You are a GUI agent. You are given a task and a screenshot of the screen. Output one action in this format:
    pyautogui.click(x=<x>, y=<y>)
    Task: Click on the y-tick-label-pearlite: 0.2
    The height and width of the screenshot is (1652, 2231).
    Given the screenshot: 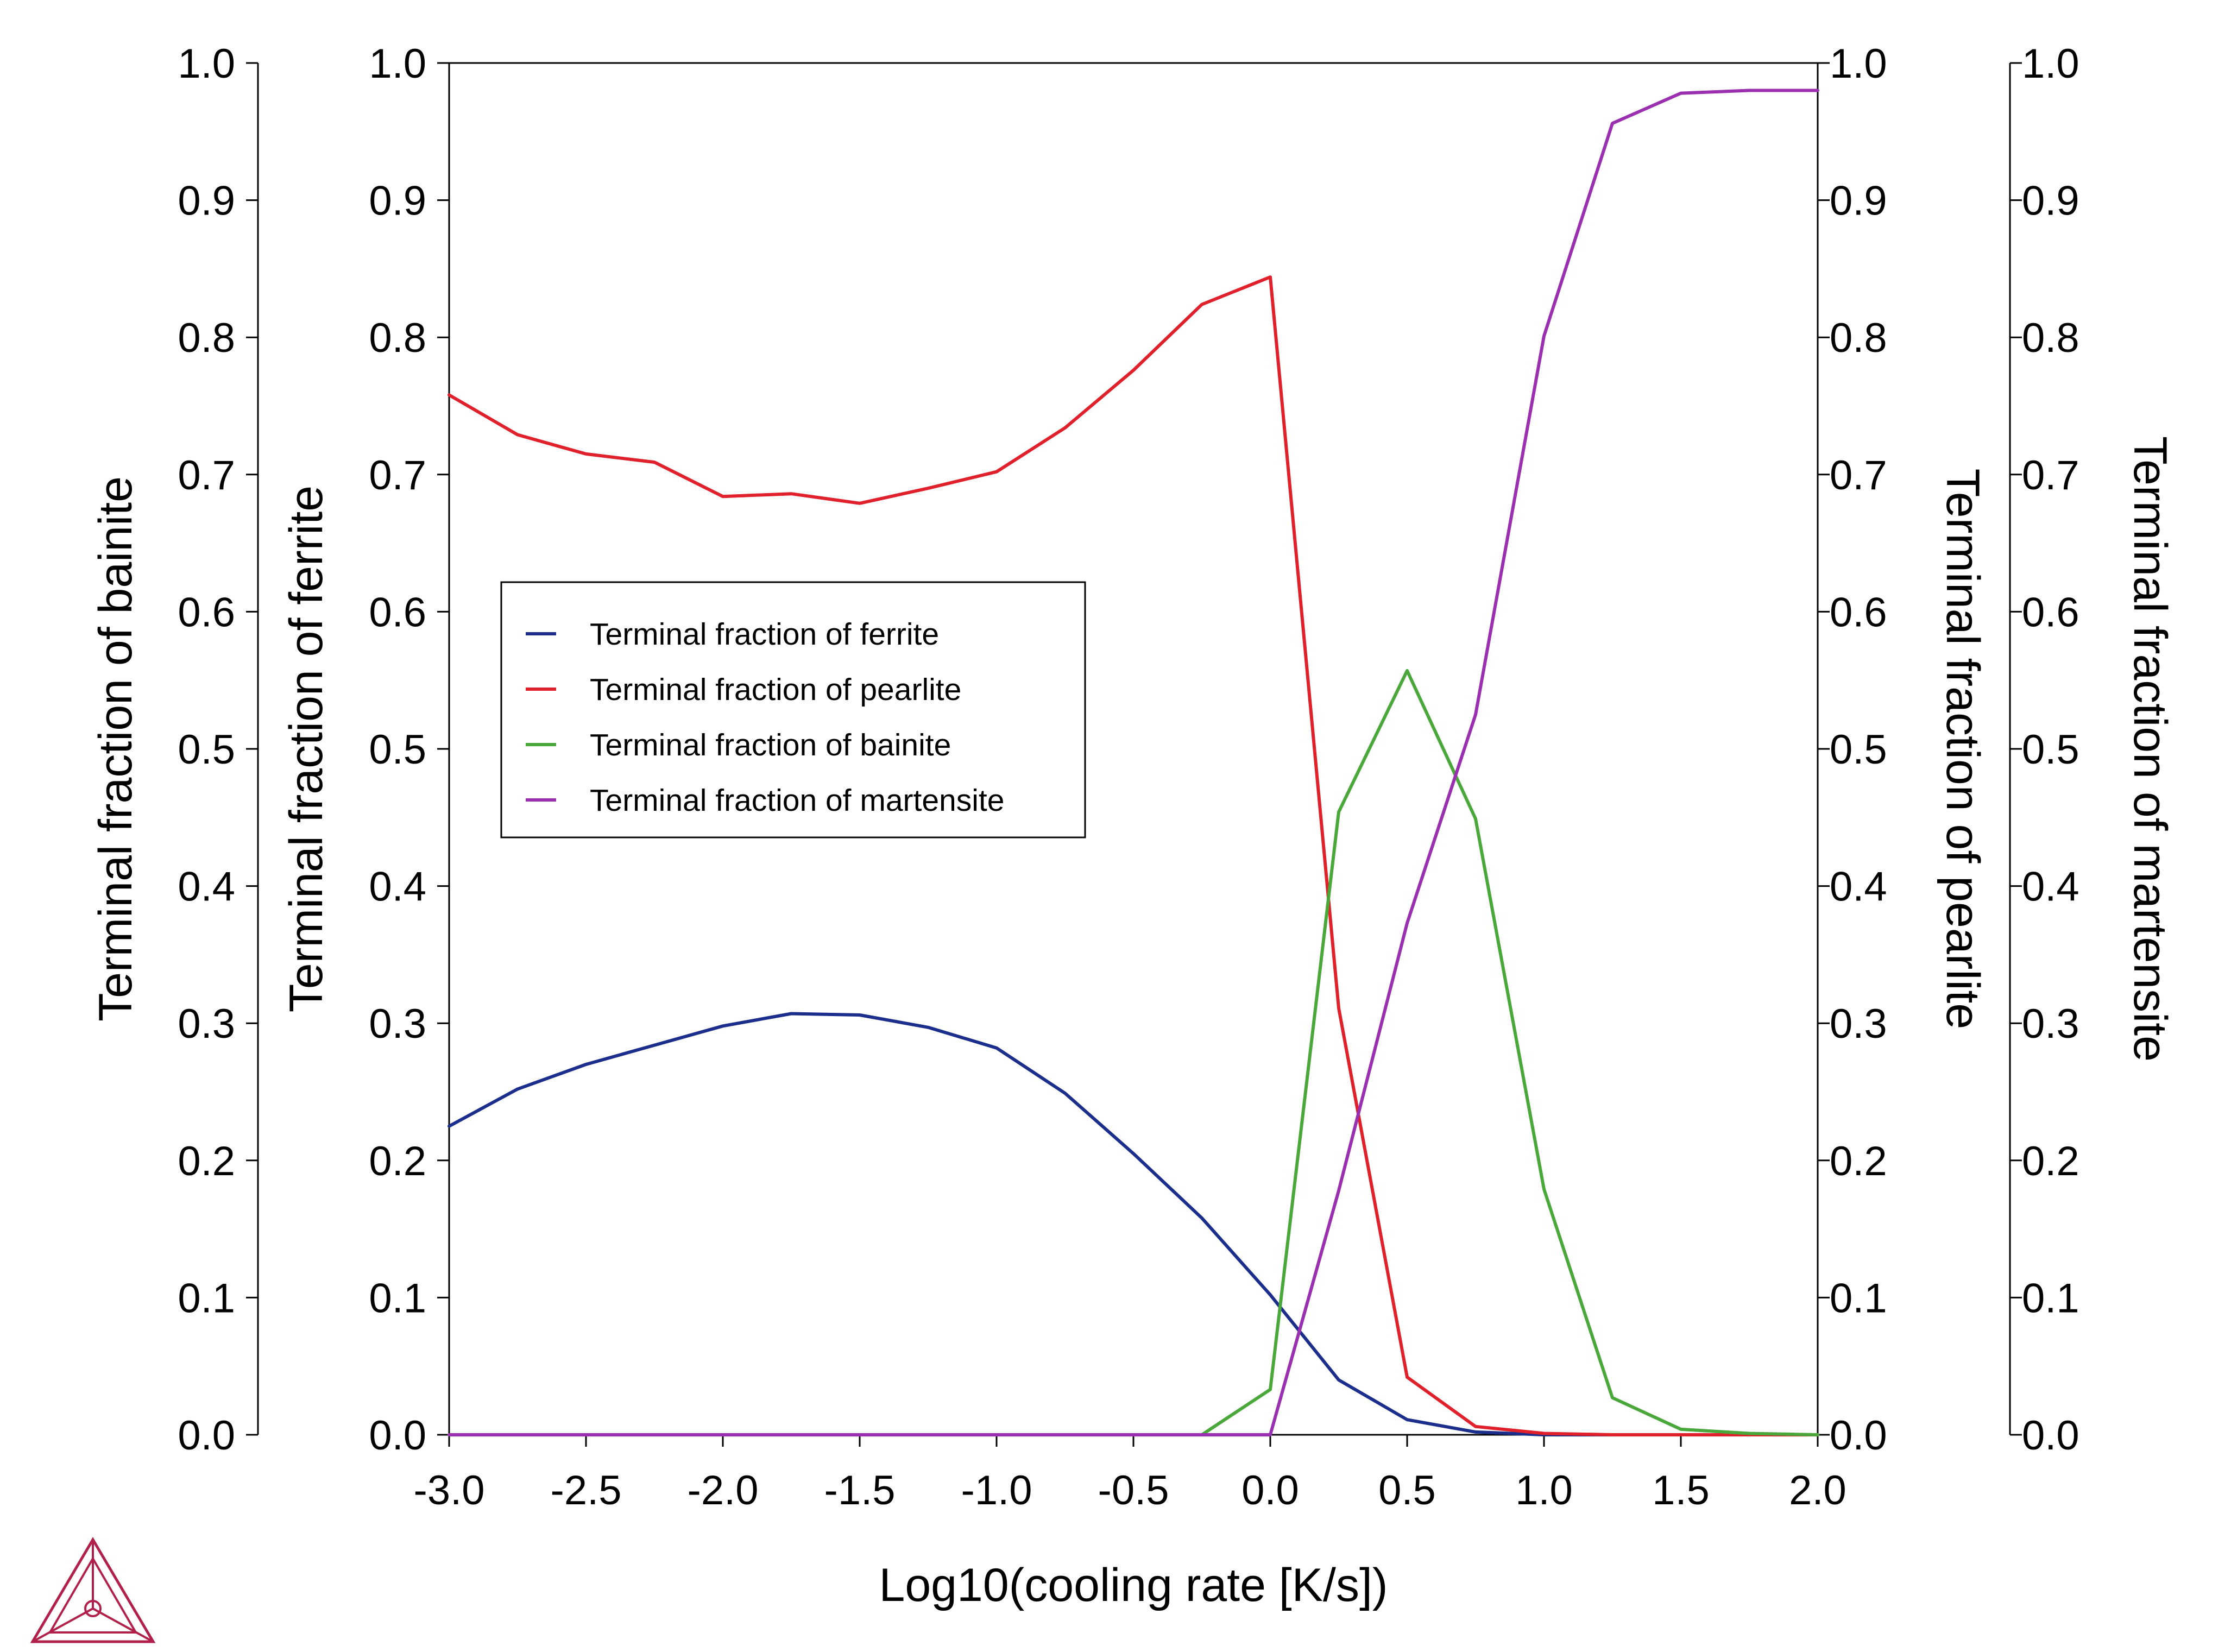 What is the action you would take?
    pyautogui.click(x=1858, y=1161)
    